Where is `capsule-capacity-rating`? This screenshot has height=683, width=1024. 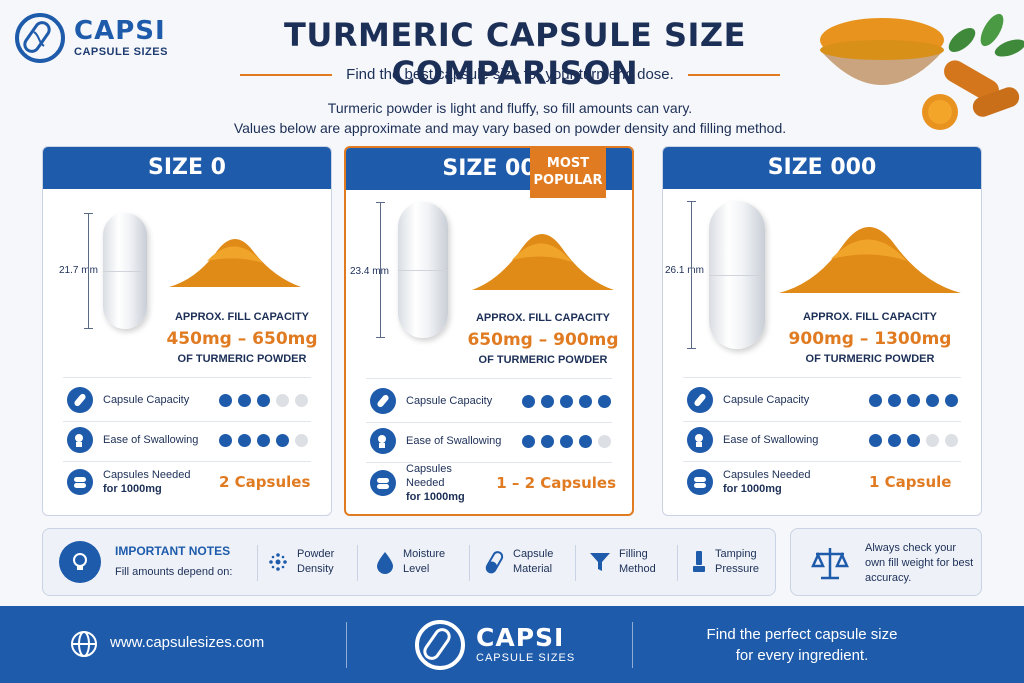 capsule-capacity-rating is located at coordinates (913, 400).